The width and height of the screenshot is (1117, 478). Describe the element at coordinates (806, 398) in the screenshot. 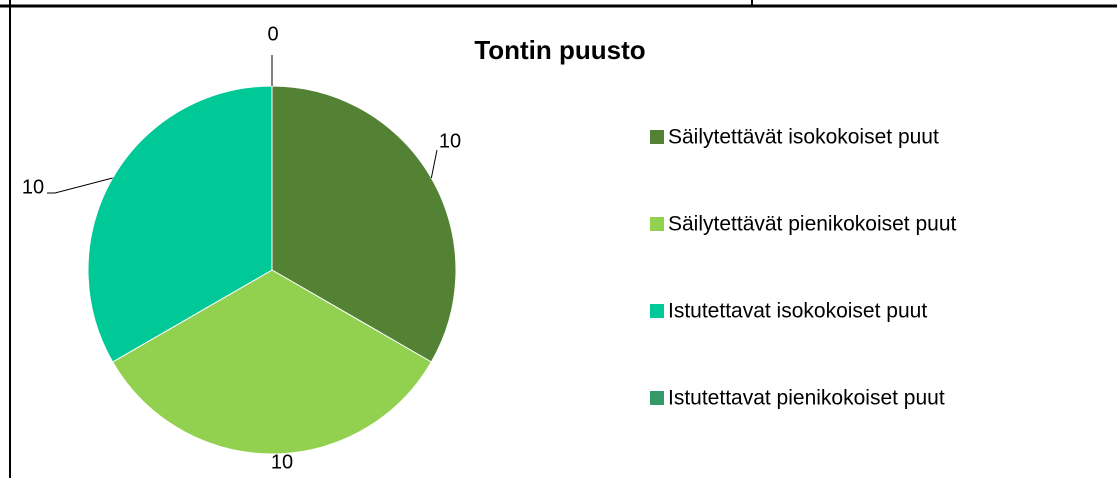

I see `legend-label: Istutettavat pienikokoiset puut` at that location.